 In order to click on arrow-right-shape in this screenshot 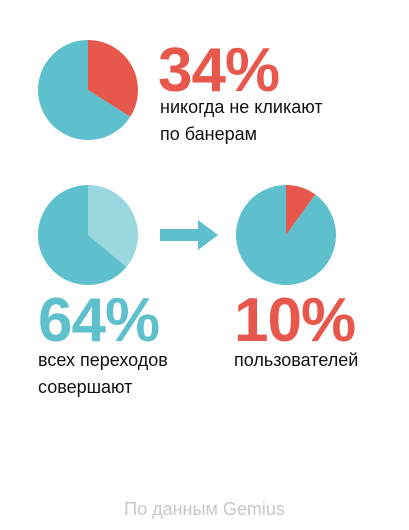, I will do `click(189, 235)`.